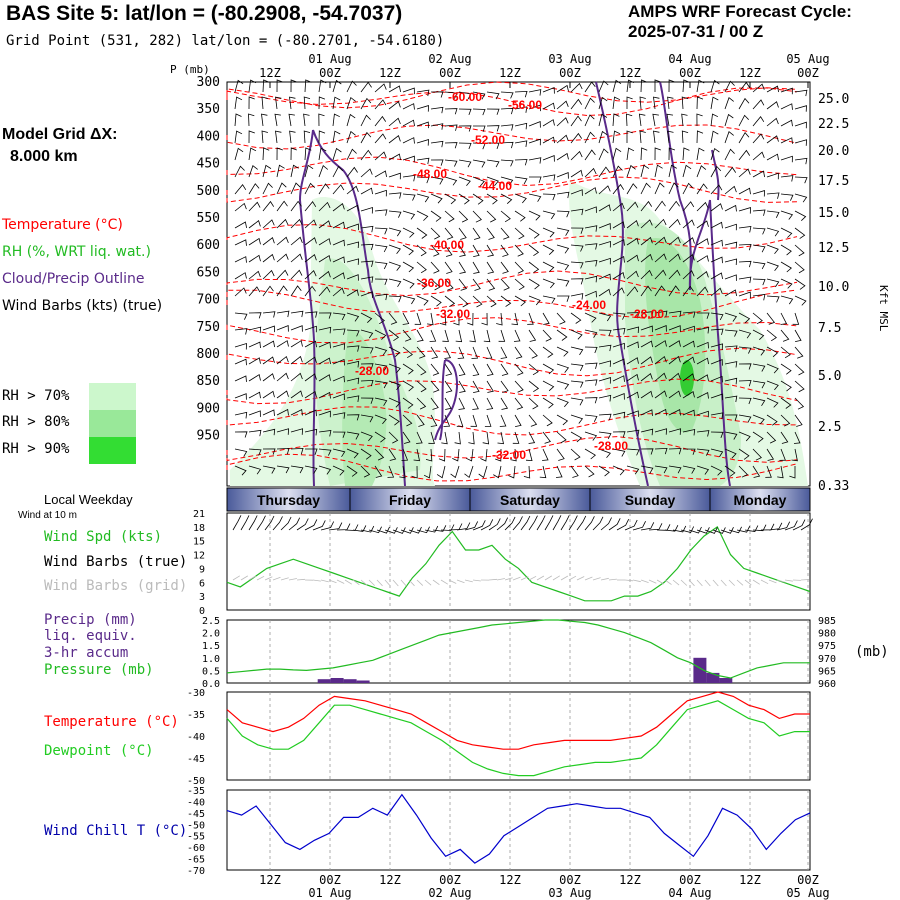 This screenshot has height=900, width=900. I want to click on rh70-swatch, so click(112, 396).